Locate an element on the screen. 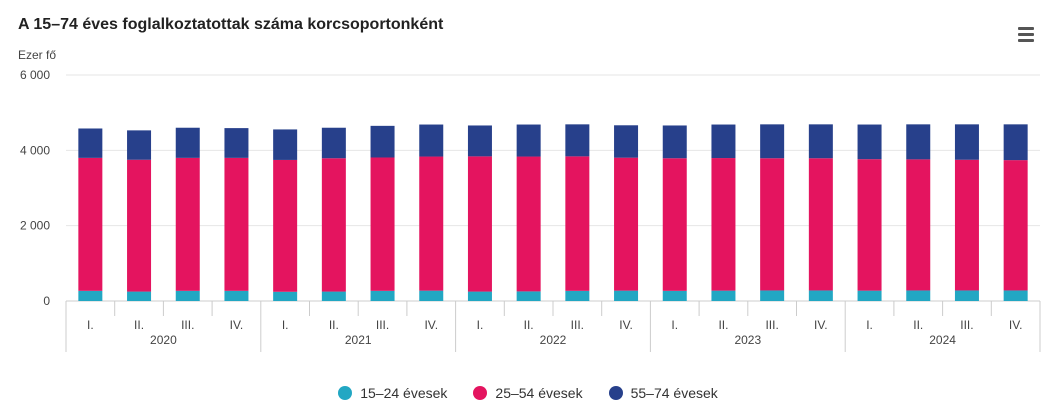  chart-legend: 15–24 évesek 25–54 évesek 55–74 évesek is located at coordinates (528, 393).